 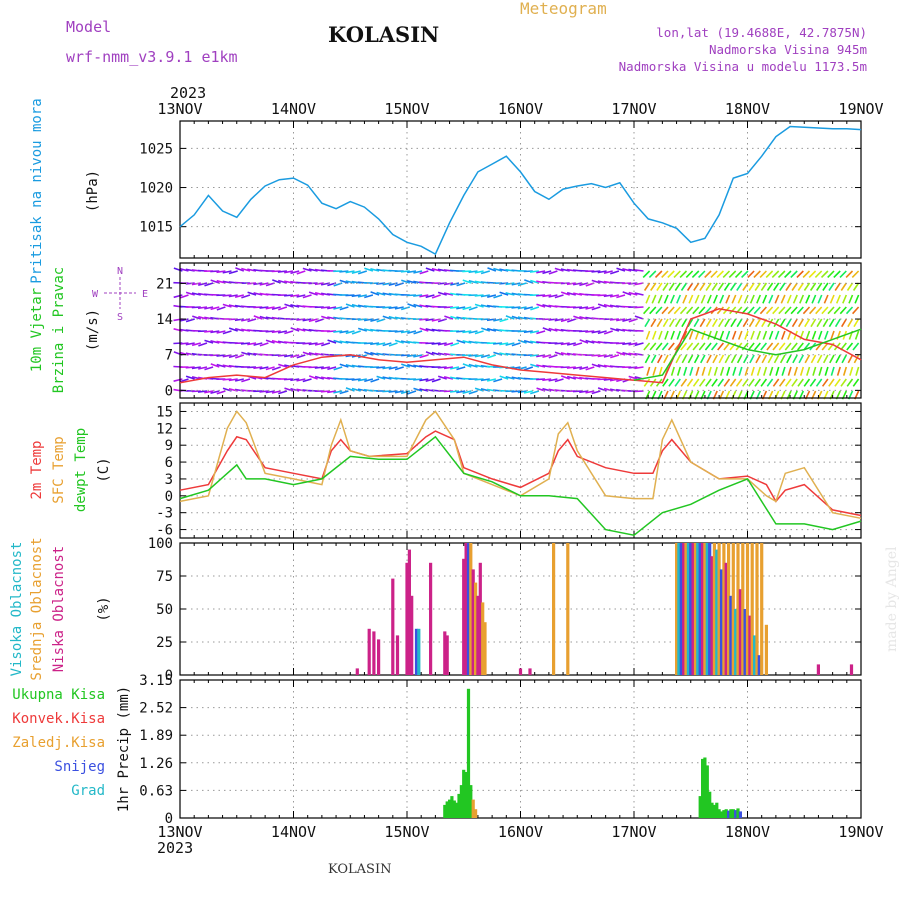 What do you see at coordinates (179, 109) in the screenshot?
I see `x-tick-label-top: 13NOV` at bounding box center [179, 109].